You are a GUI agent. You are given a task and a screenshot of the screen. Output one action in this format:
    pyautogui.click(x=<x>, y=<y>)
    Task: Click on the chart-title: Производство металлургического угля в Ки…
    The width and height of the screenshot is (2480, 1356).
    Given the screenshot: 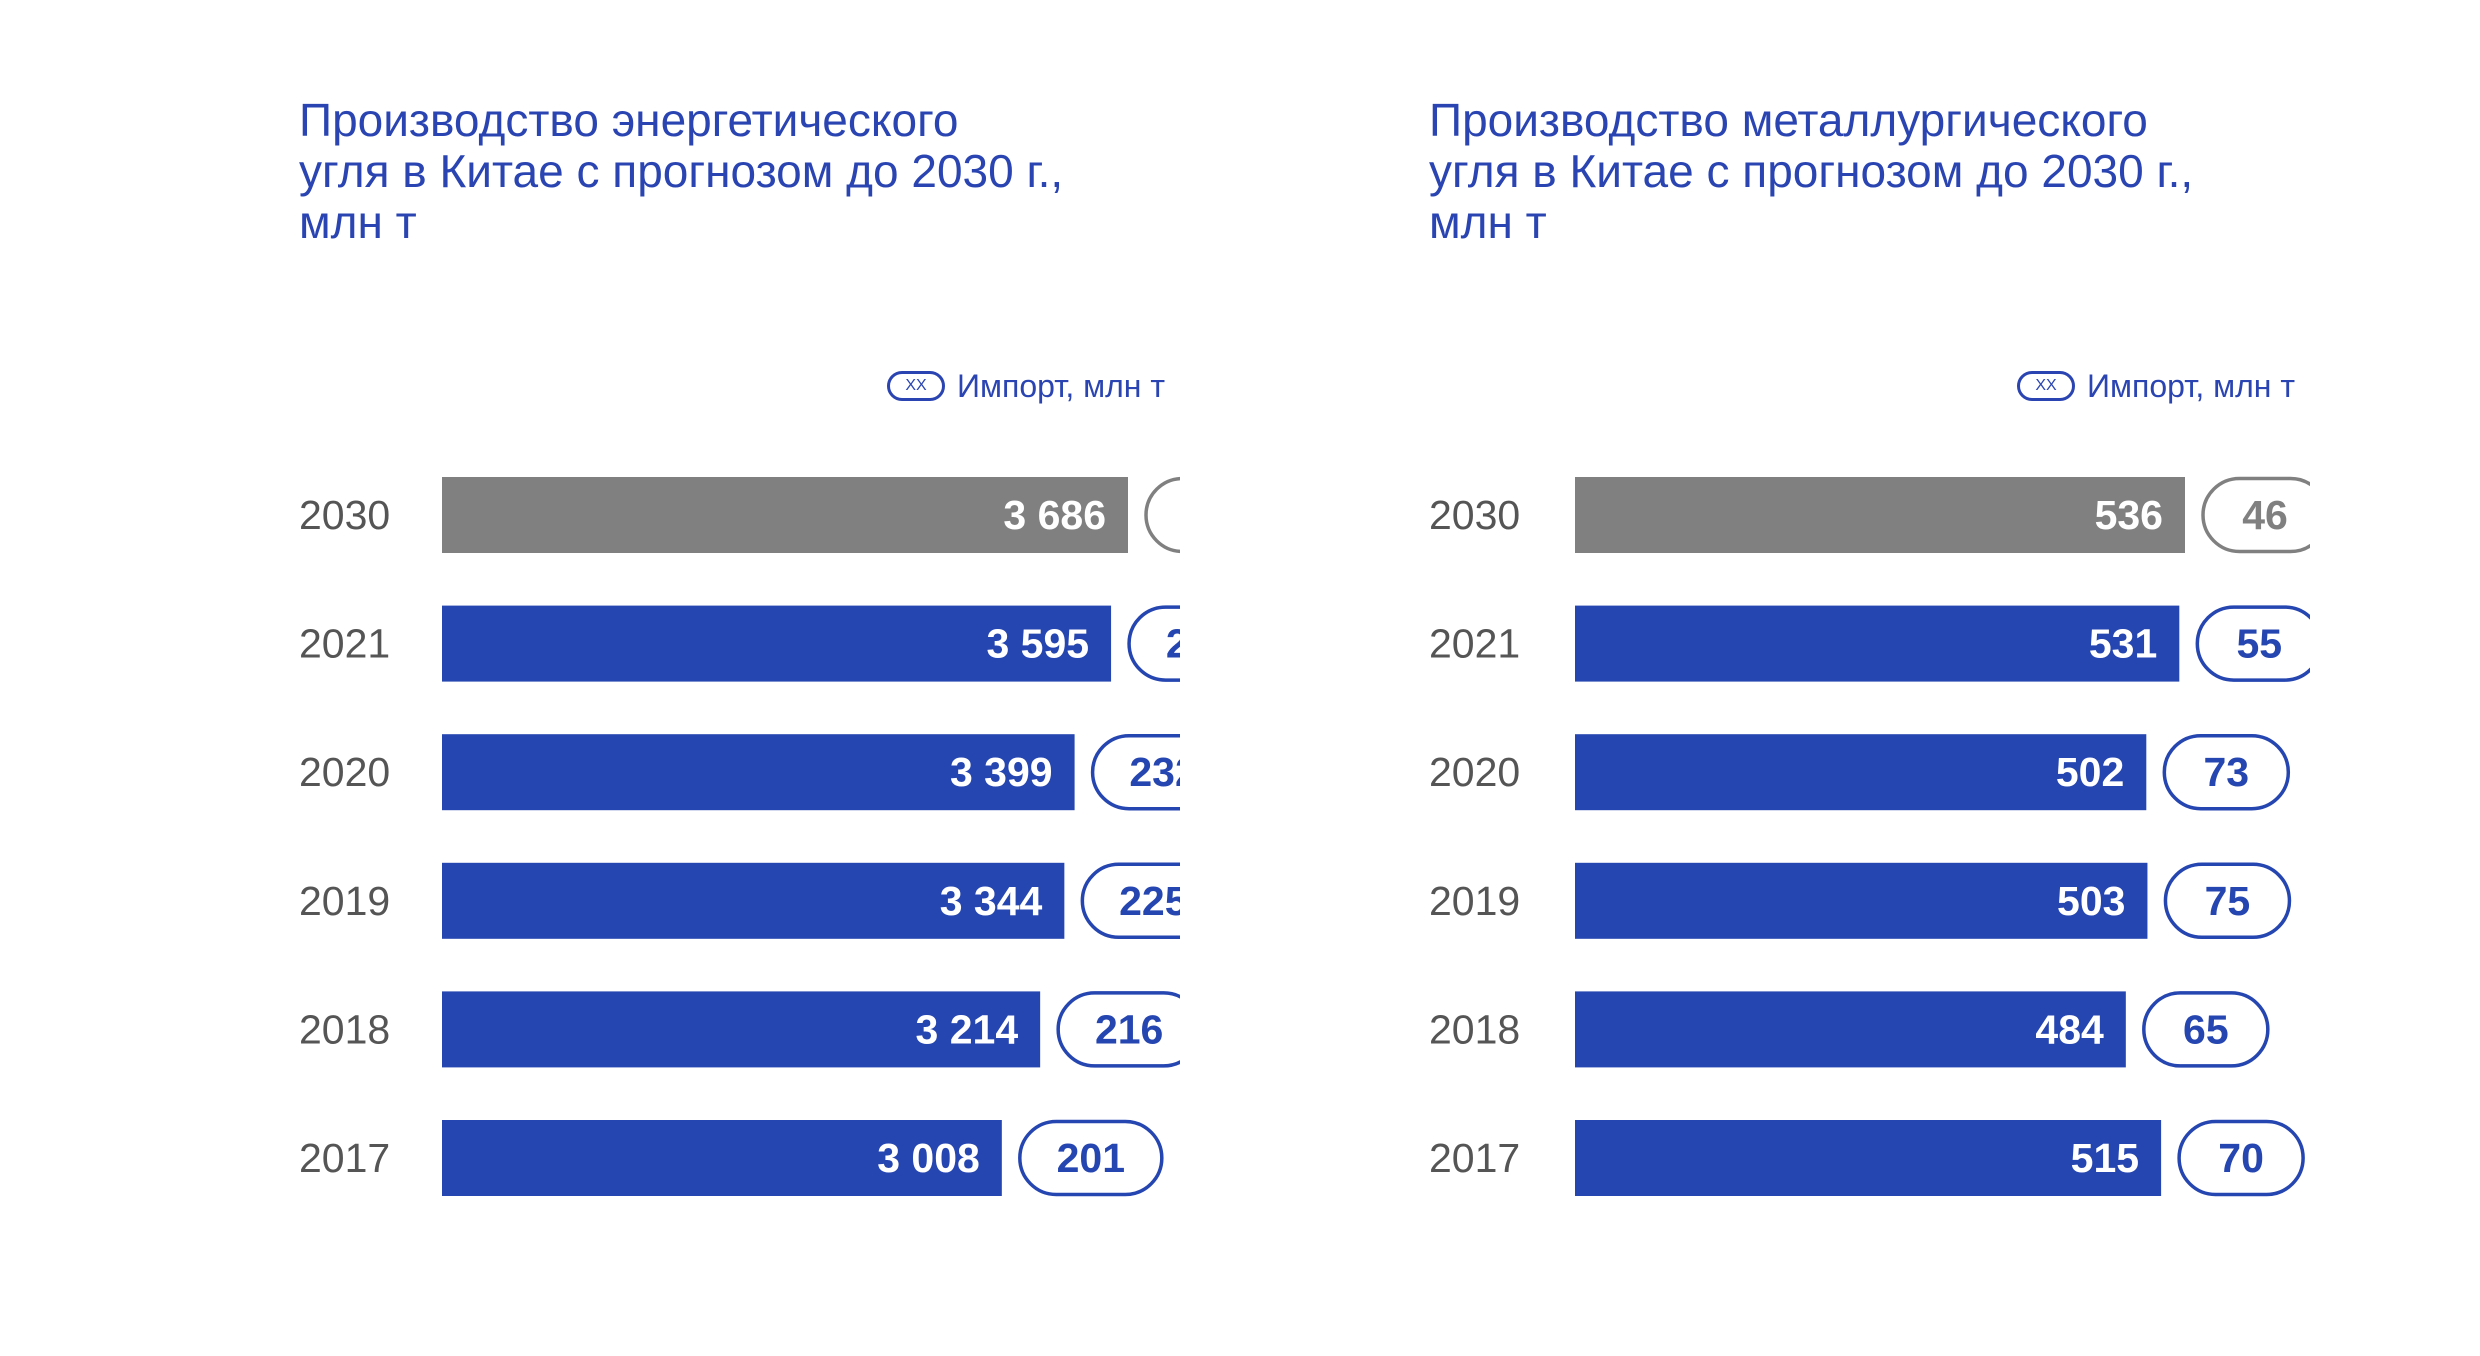 What is the action you would take?
    pyautogui.click(x=1811, y=171)
    